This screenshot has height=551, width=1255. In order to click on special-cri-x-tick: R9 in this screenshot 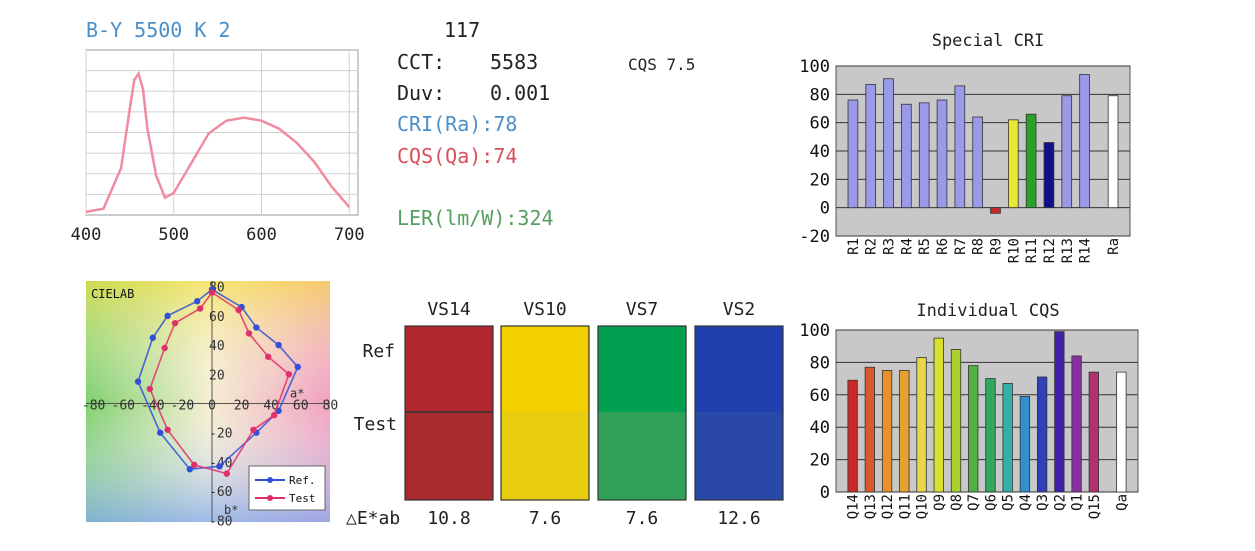, I will do `click(996, 246)`.